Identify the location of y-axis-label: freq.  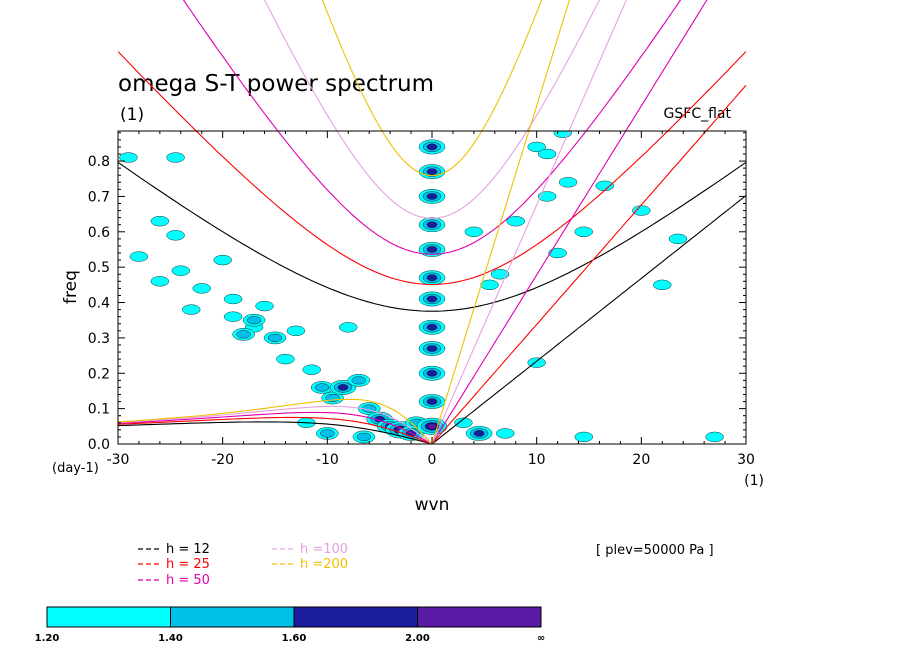
(71, 287).